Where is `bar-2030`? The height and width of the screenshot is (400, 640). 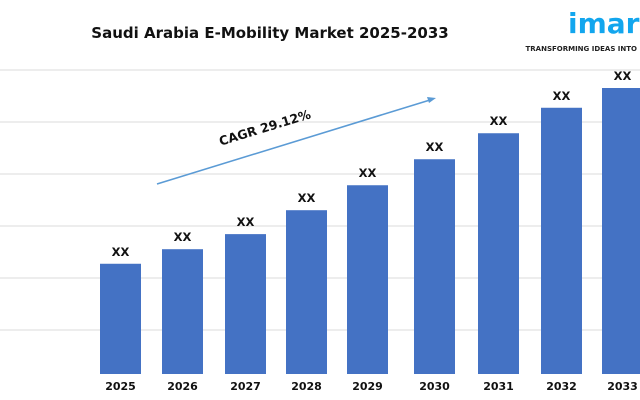
bar-2030 is located at coordinates (434, 266).